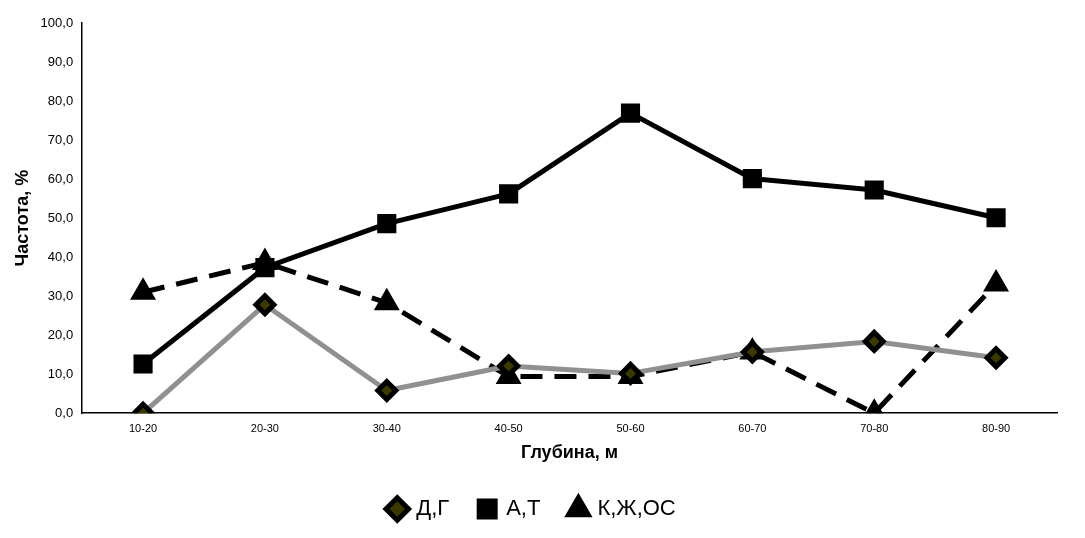 The image size is (1085, 538). I want to click on y-tick-label: 50,0, so click(60, 217).